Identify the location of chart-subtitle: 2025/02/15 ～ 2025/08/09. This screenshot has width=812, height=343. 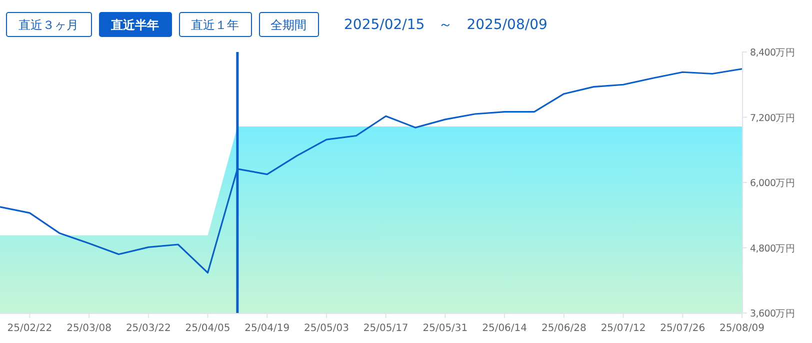
(446, 25).